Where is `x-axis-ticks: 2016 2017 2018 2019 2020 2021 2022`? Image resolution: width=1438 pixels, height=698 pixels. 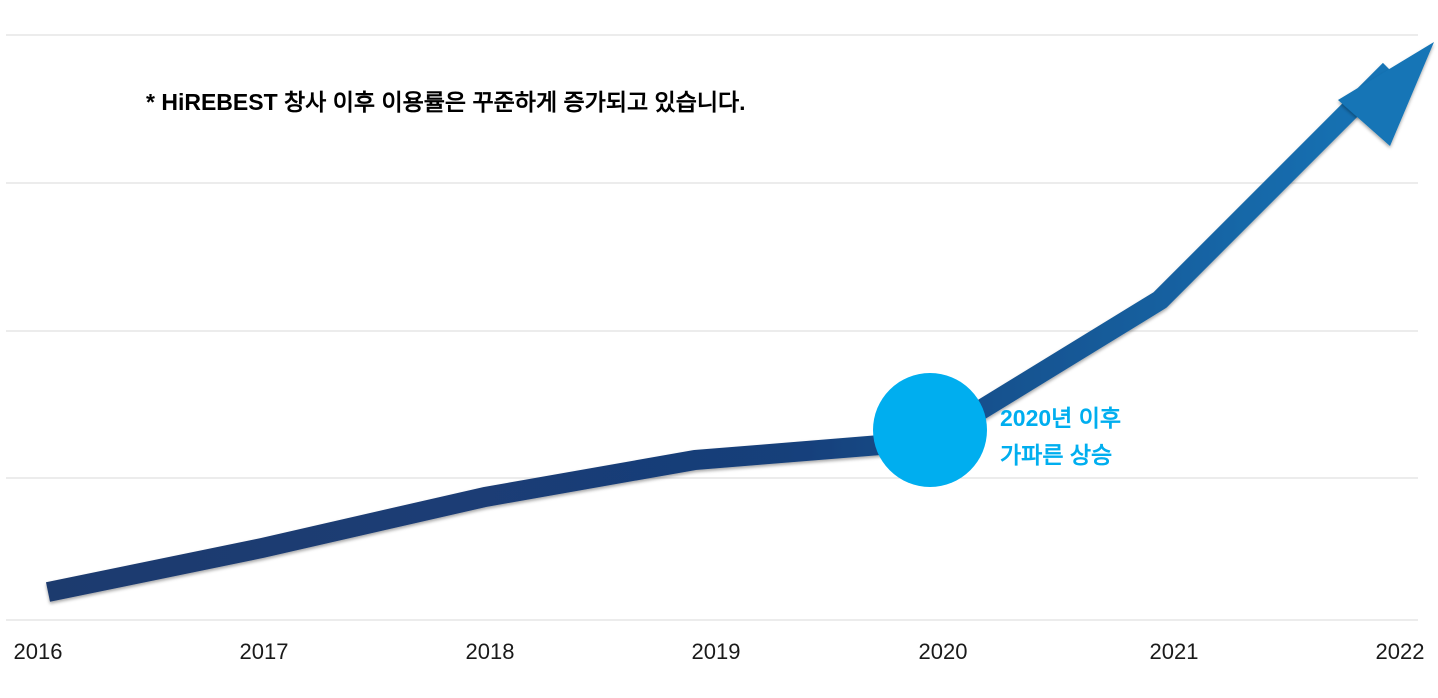 x-axis-ticks: 2016 2017 2018 2019 2020 2021 2022 is located at coordinates (719, 651).